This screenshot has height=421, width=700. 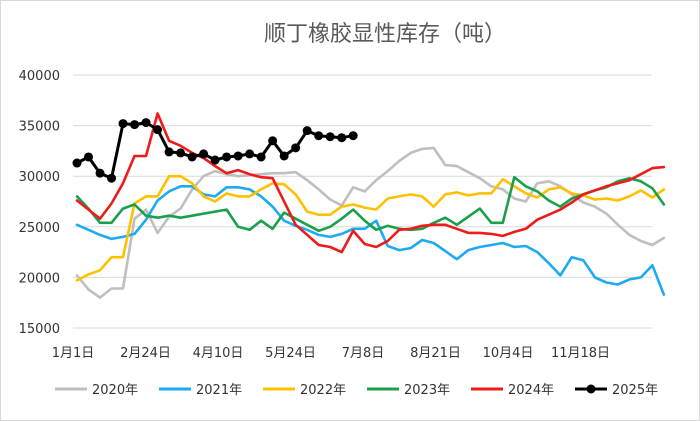 I want to click on legend-label: 2022年, so click(x=323, y=390).